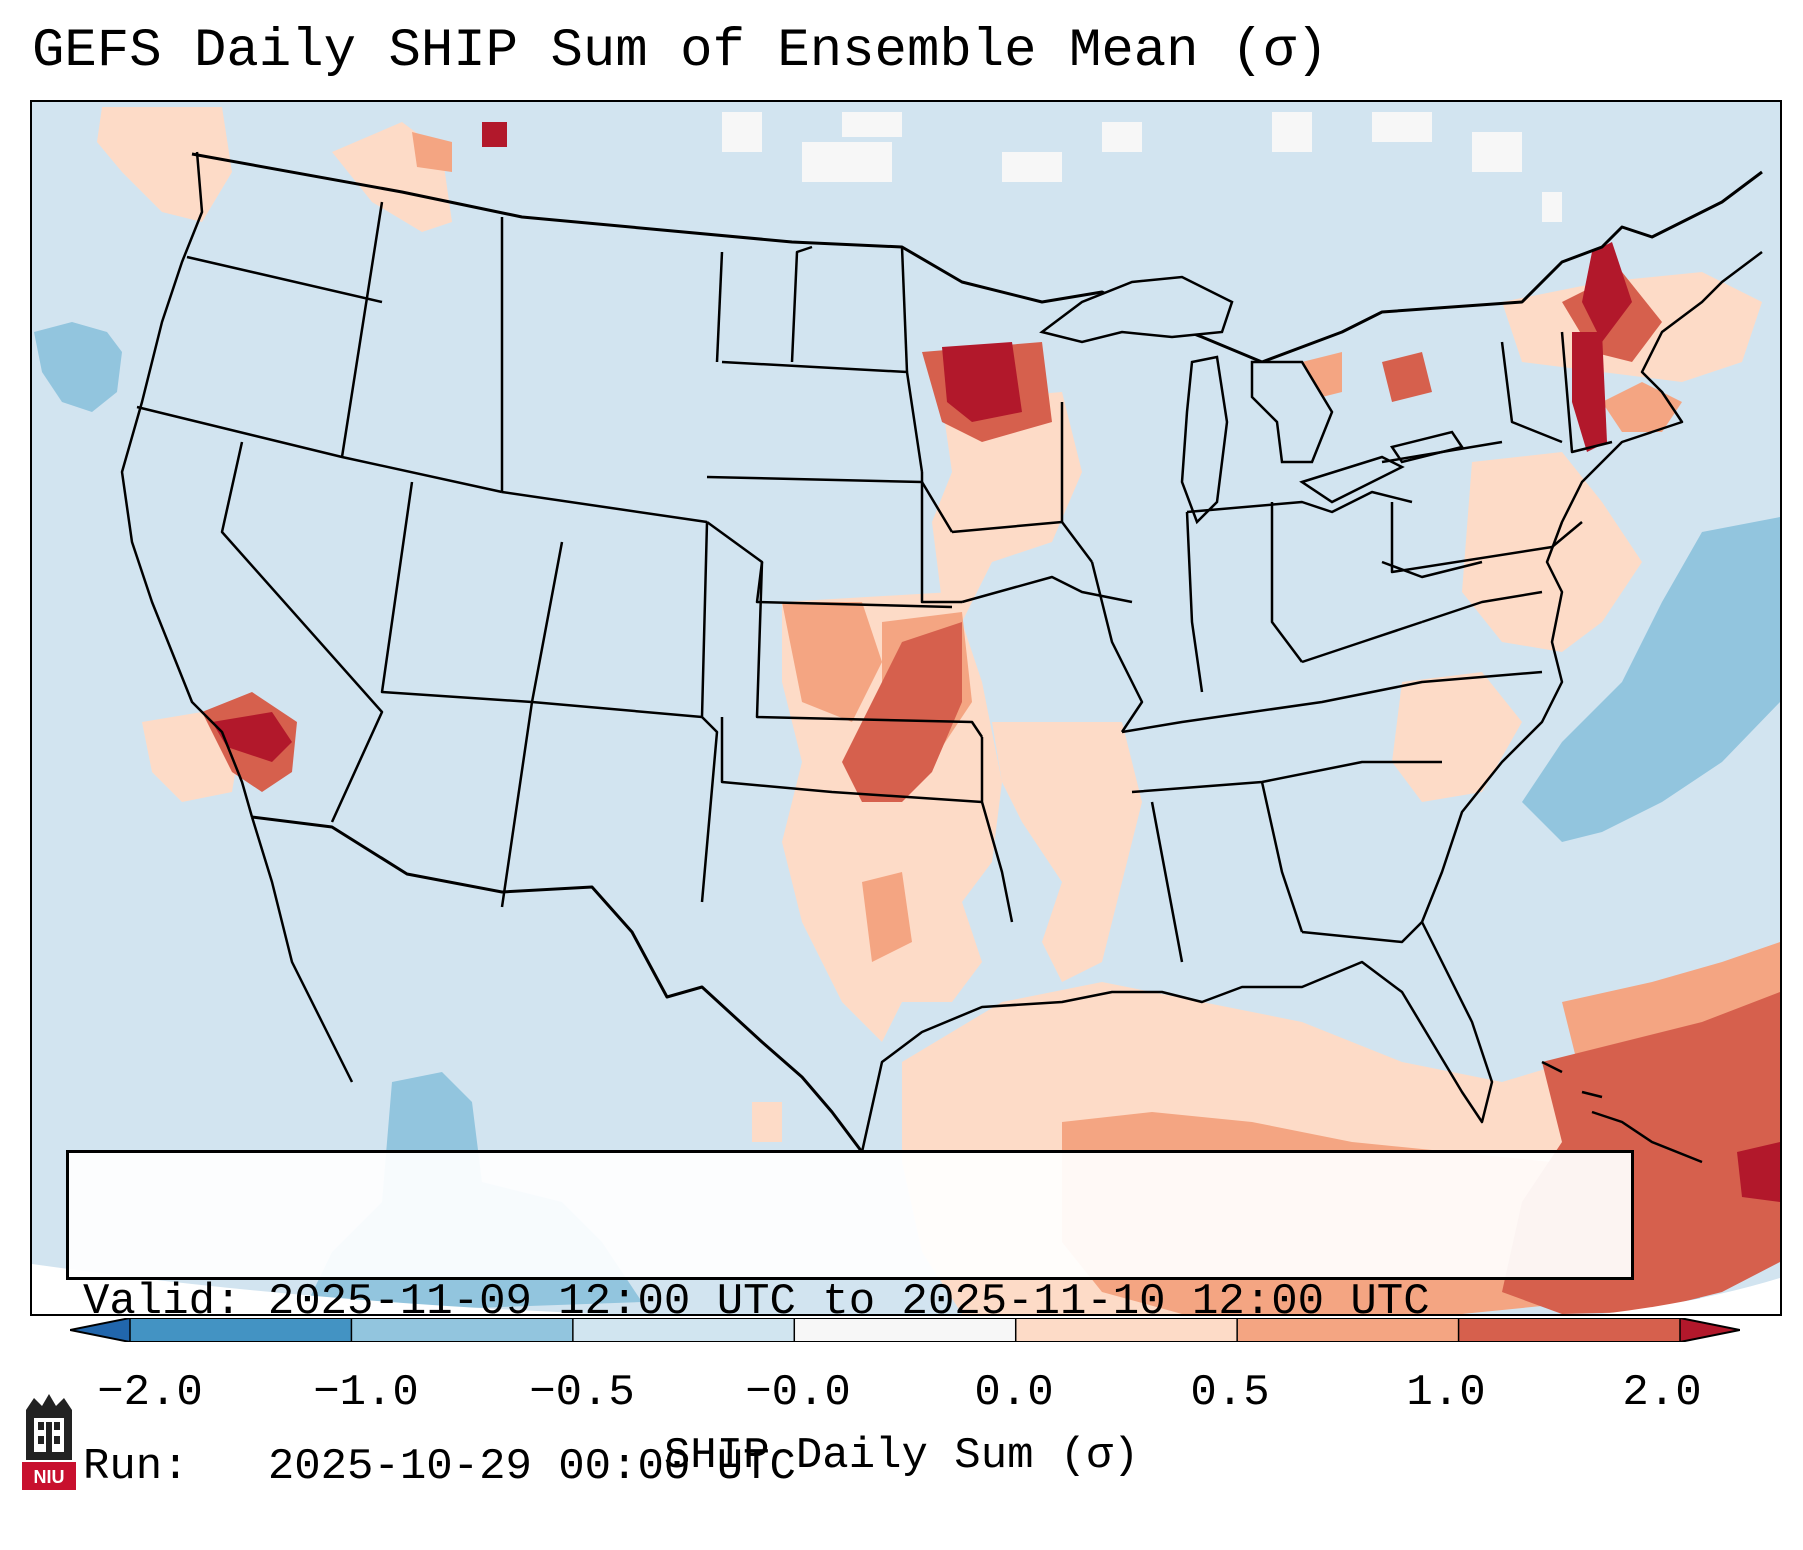 This screenshot has width=1803, height=1550. Describe the element at coordinates (317, 1289) in the screenshot. I see `projection-edge-left` at that location.